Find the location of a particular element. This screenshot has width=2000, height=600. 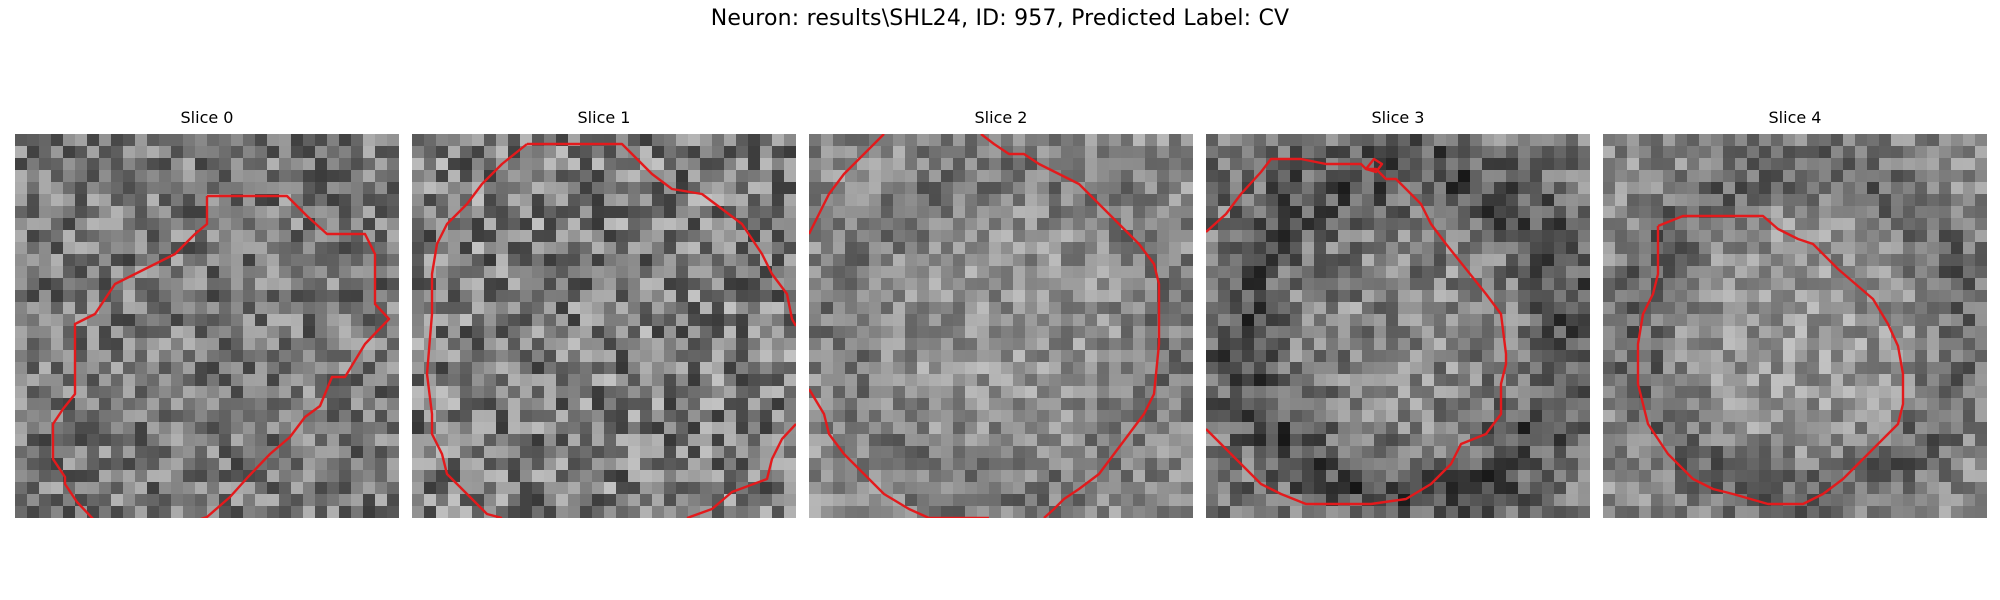

slice-panel-3: Slice 3 is located at coordinates (1398, 314).